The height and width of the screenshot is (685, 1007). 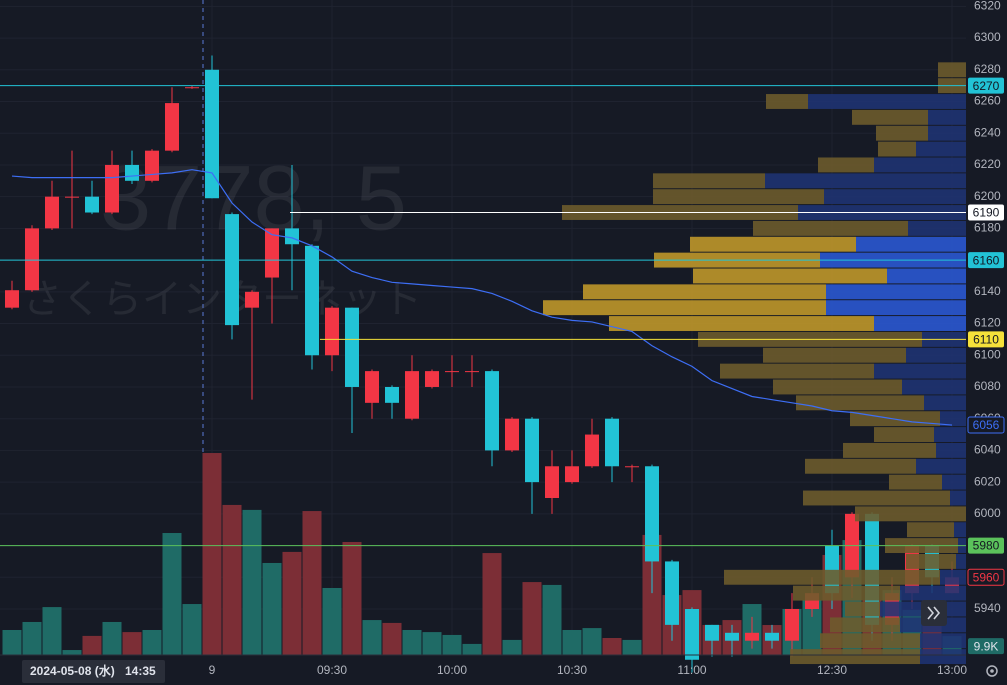 I want to click on y-tick-label: 6200, so click(x=987, y=196).